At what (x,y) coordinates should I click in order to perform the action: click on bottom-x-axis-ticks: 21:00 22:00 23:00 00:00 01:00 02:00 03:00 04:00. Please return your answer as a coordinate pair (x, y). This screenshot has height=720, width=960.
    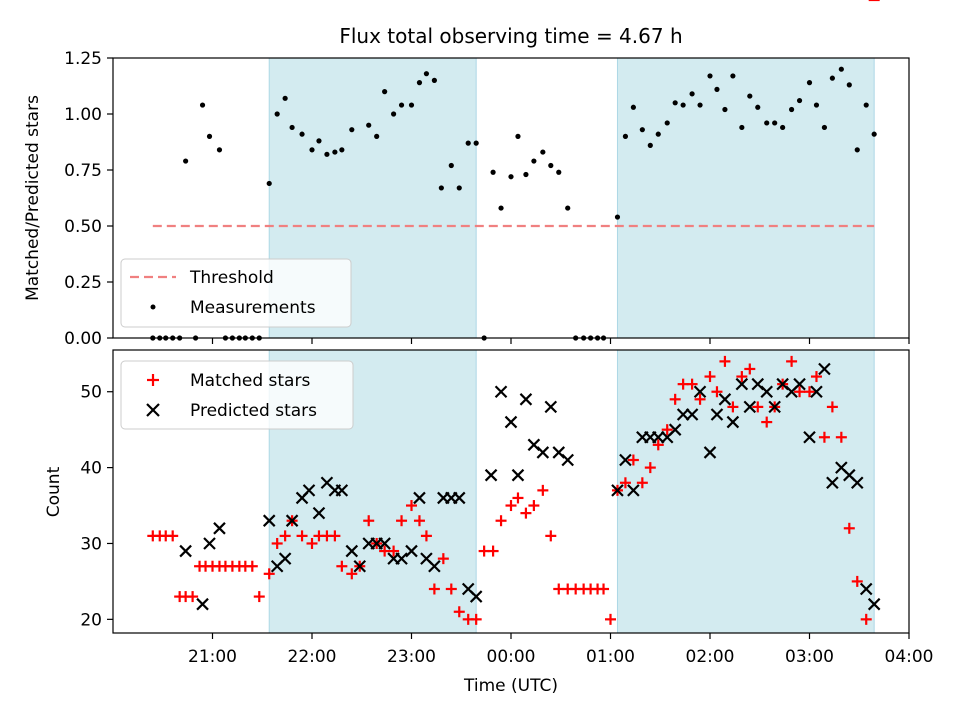
    Looking at the image, I should click on (561, 650).